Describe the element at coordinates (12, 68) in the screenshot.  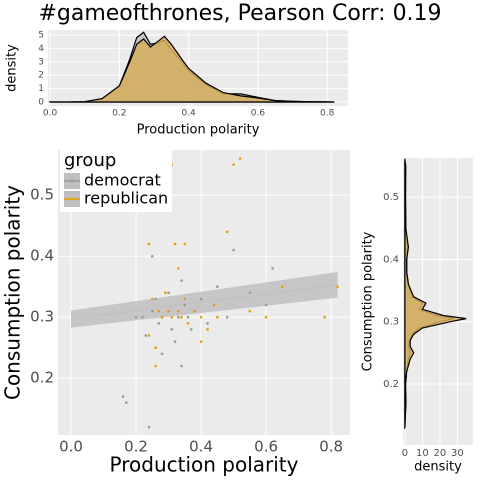
I see `y-axis-title: density` at that location.